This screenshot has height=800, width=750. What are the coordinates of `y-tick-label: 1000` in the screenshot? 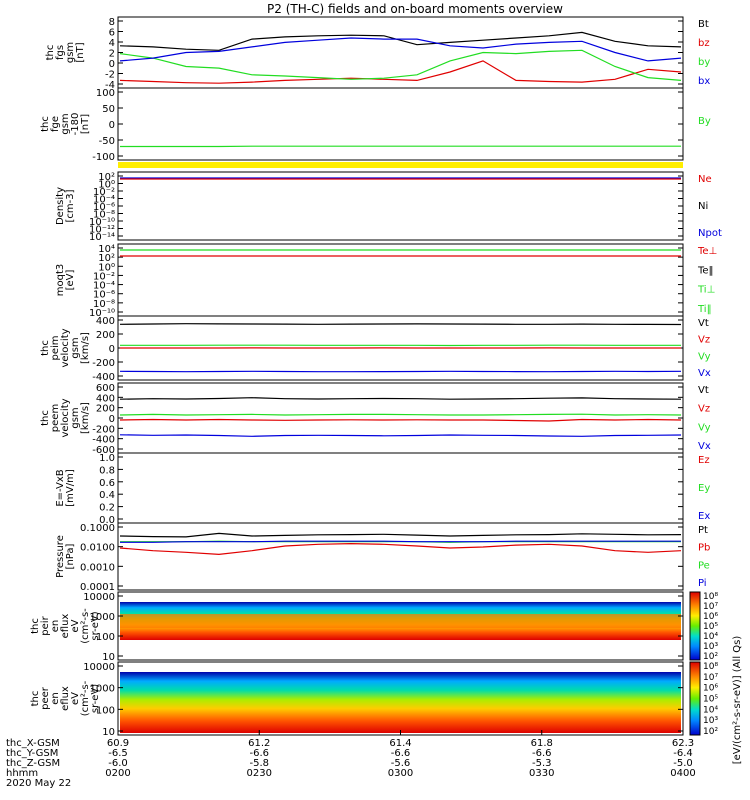 It's located at (102, 689).